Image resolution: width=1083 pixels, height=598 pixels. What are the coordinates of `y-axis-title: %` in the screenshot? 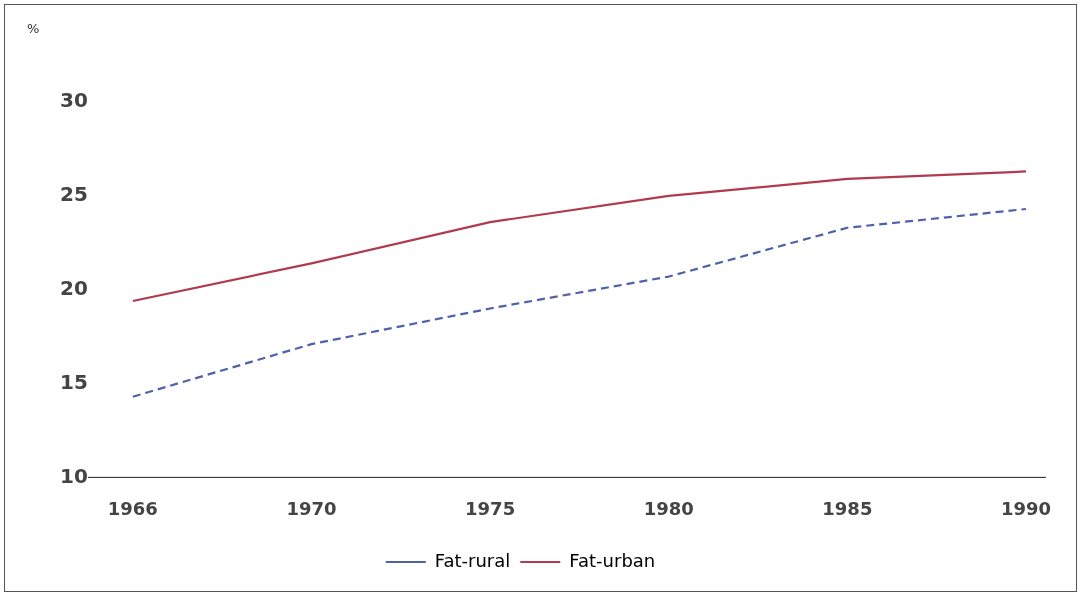 It's located at (33, 28).